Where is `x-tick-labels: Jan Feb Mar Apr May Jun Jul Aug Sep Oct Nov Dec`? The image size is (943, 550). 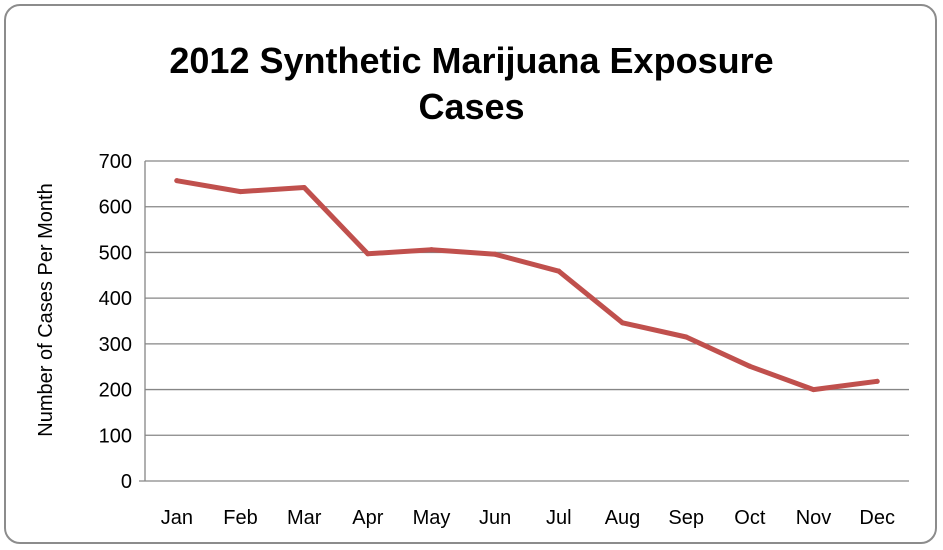
x-tick-labels: Jan Feb Mar Apr May Jun Jul Aug Sep Oct Nov Dec is located at coordinates (528, 518).